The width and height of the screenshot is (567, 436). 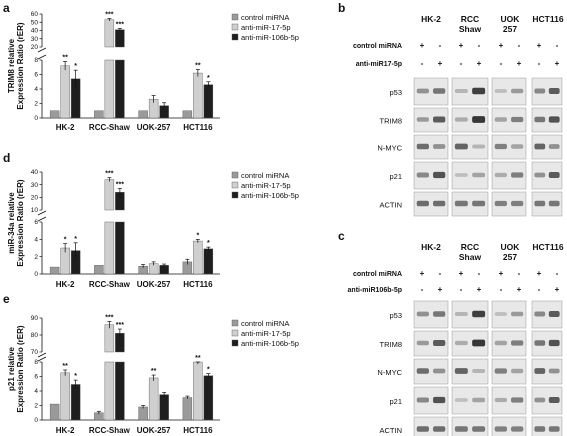 I want to click on panel-letter-b: b, so click(x=341, y=8).